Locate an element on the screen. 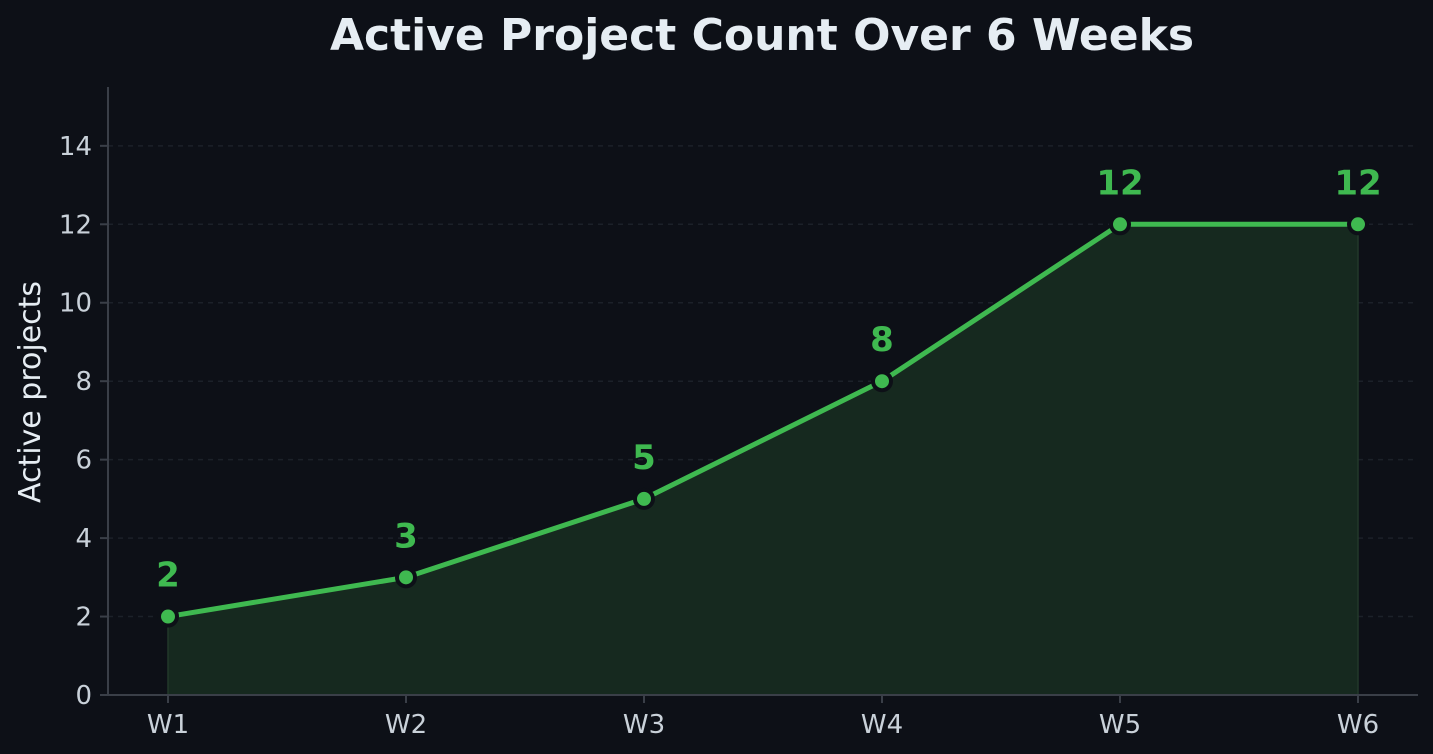 The height and width of the screenshot is (754, 1433). x-tick-label-W1: W1 is located at coordinates (168, 725).